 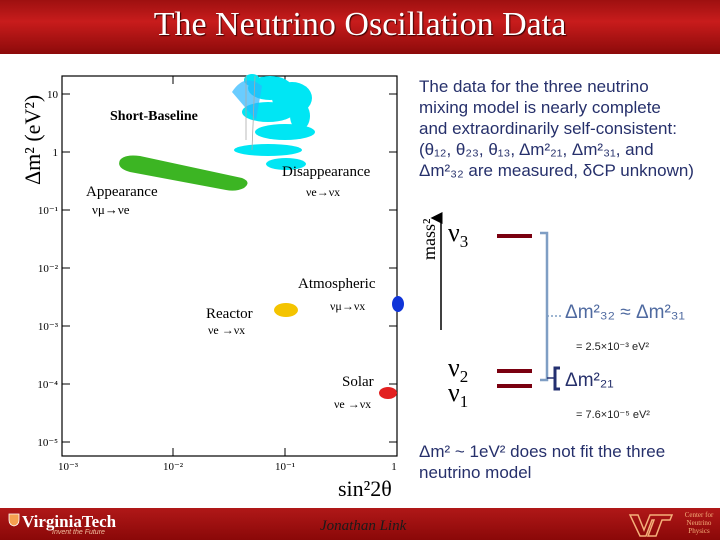 I want to click on appearance-sub-label: νμ→νe, so click(x=111, y=209).